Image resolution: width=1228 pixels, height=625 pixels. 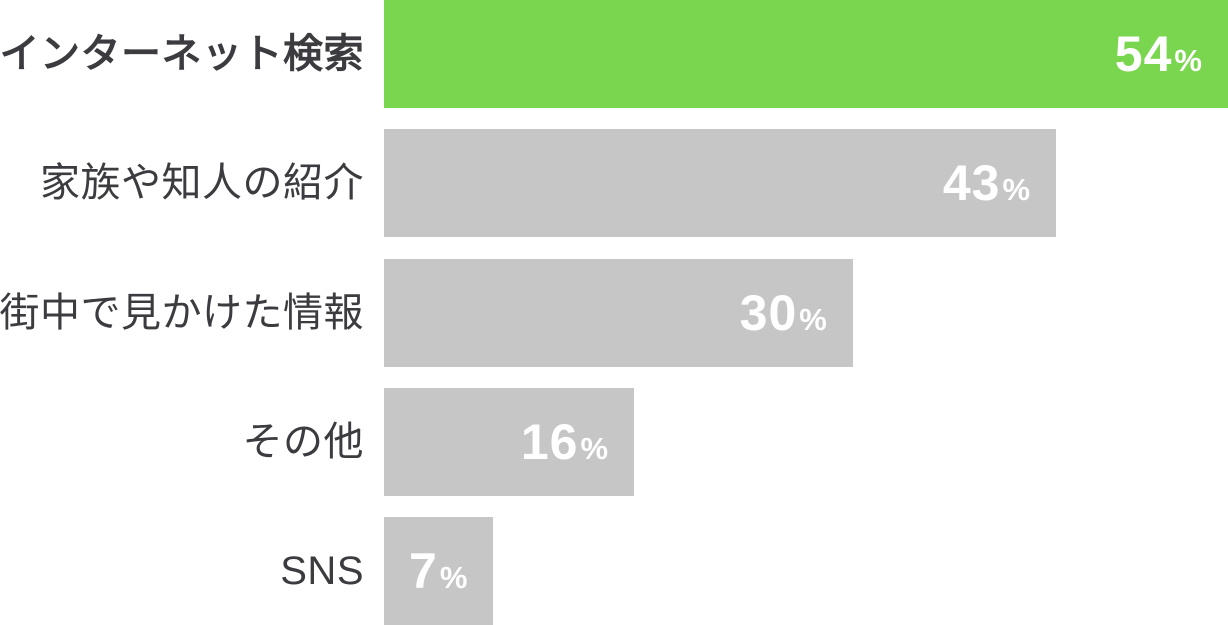 I want to click on bar-value: 7 %, so click(x=438, y=571).